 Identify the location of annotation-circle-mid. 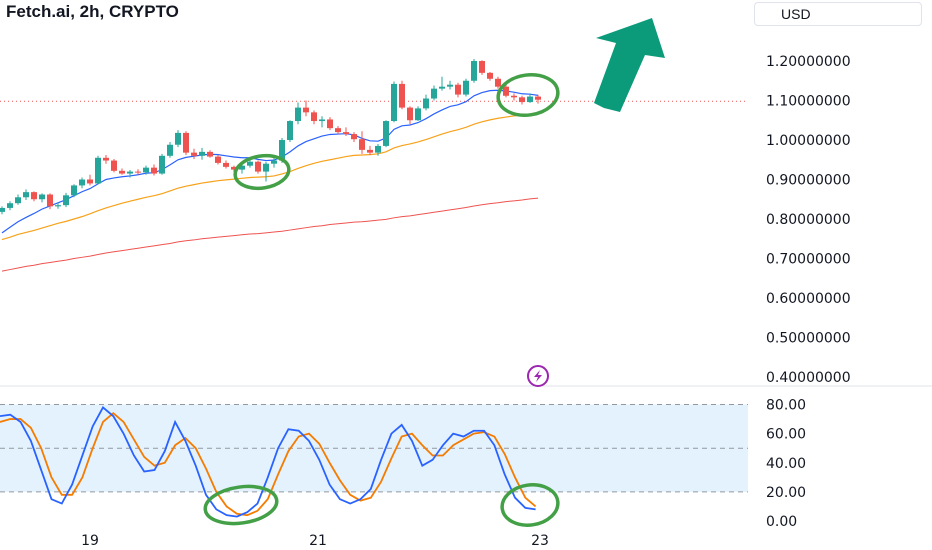
(262, 172).